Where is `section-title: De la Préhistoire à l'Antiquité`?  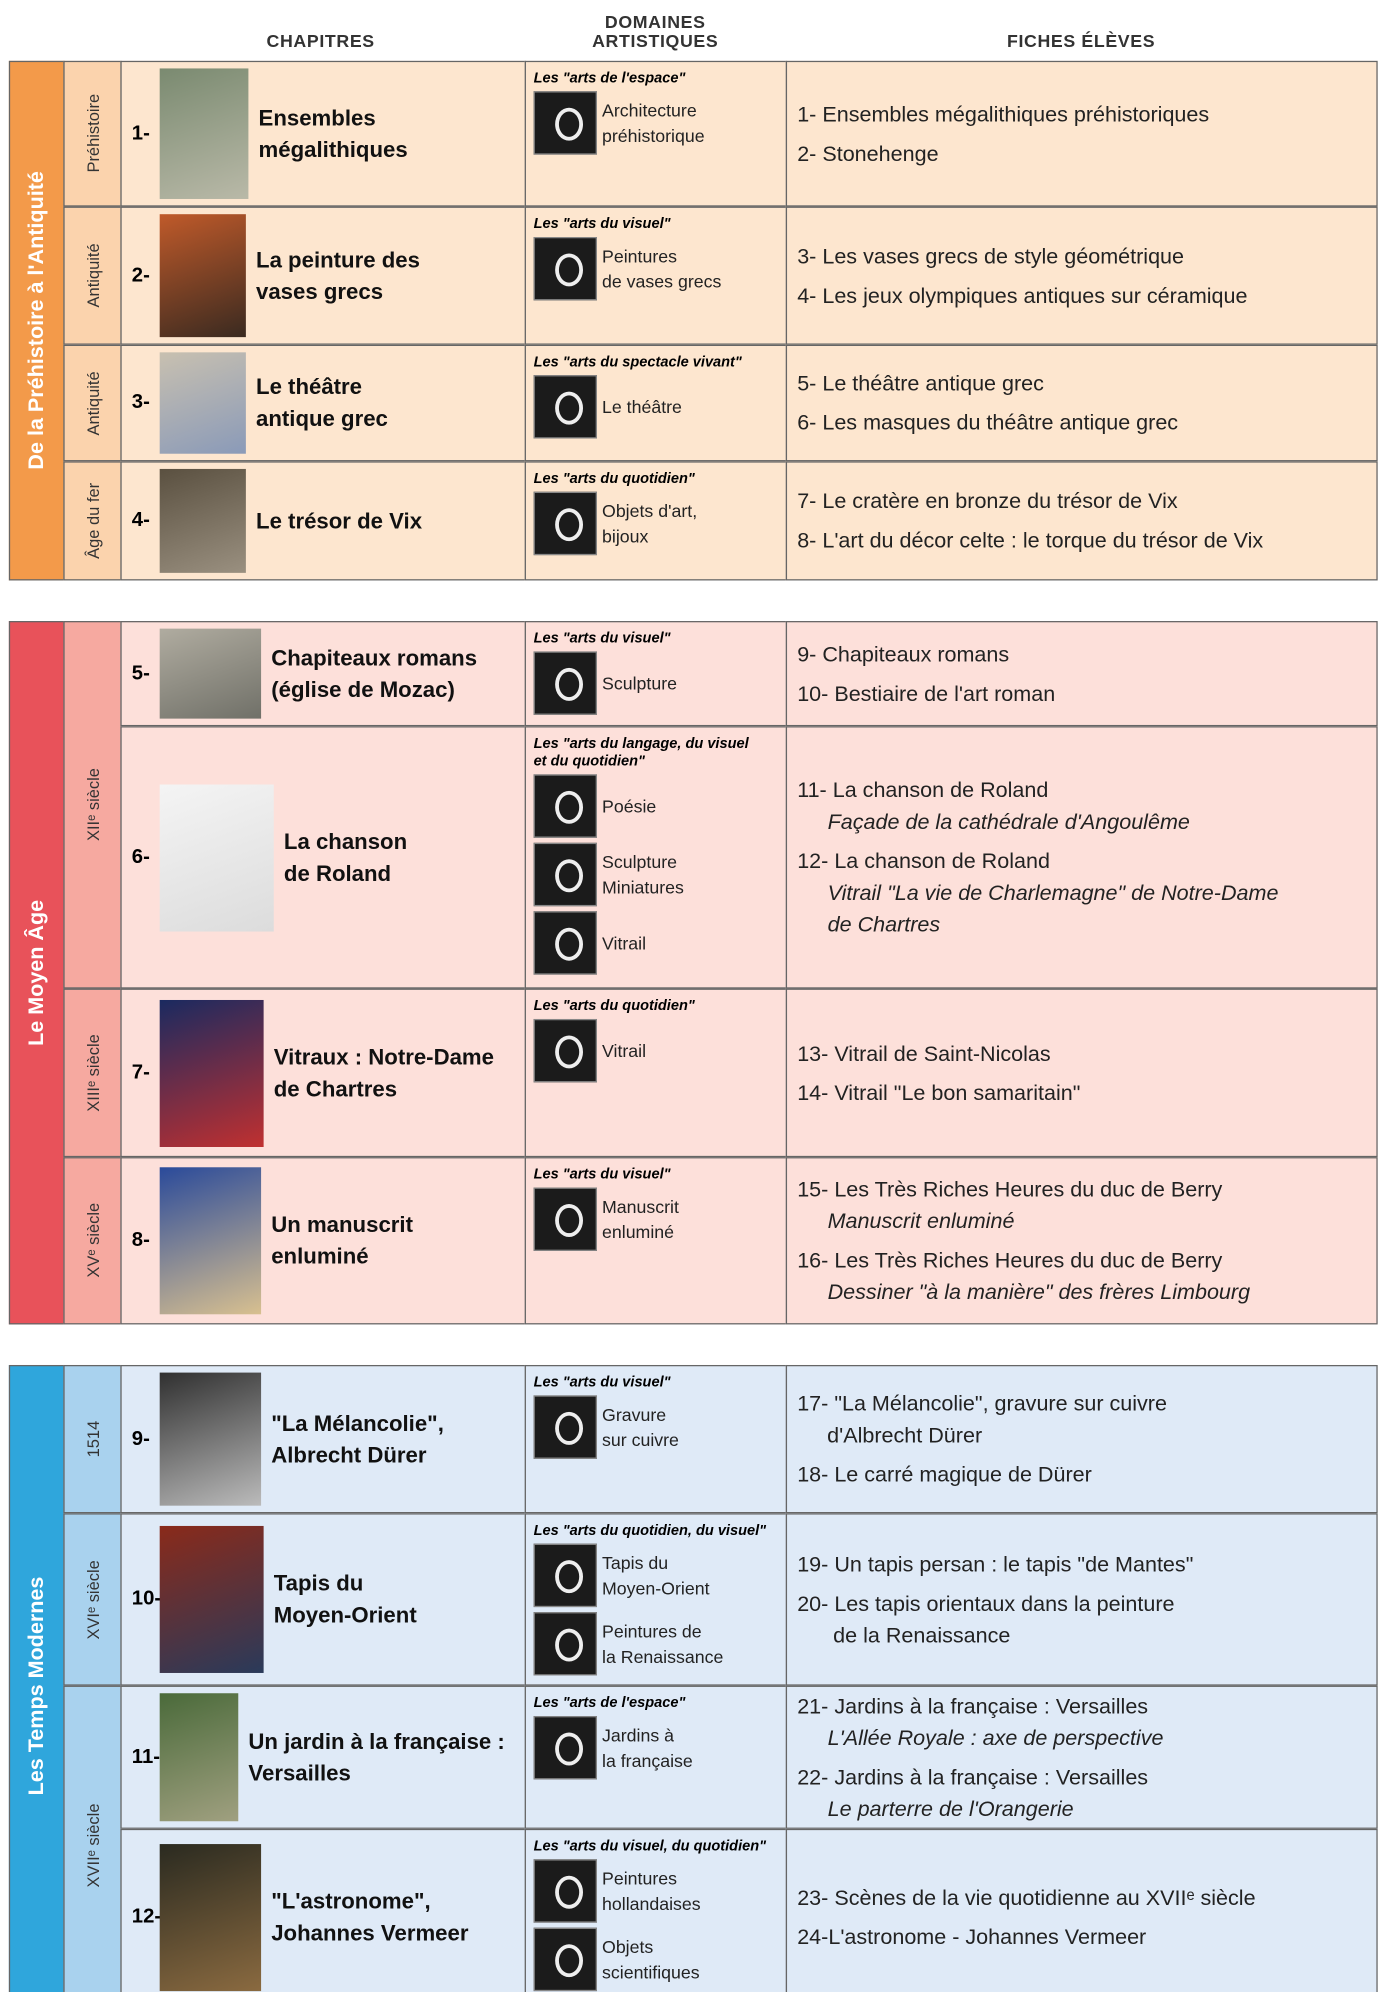
section-title: De la Préhistoire à l'Antiquité is located at coordinates (36, 320).